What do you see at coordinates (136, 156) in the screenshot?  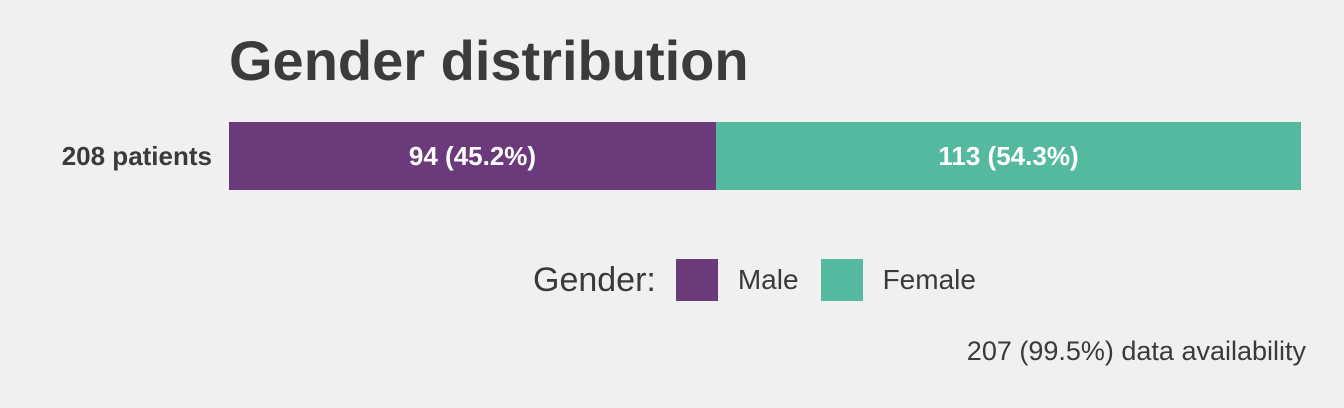 I see `row-label: 208 patients` at bounding box center [136, 156].